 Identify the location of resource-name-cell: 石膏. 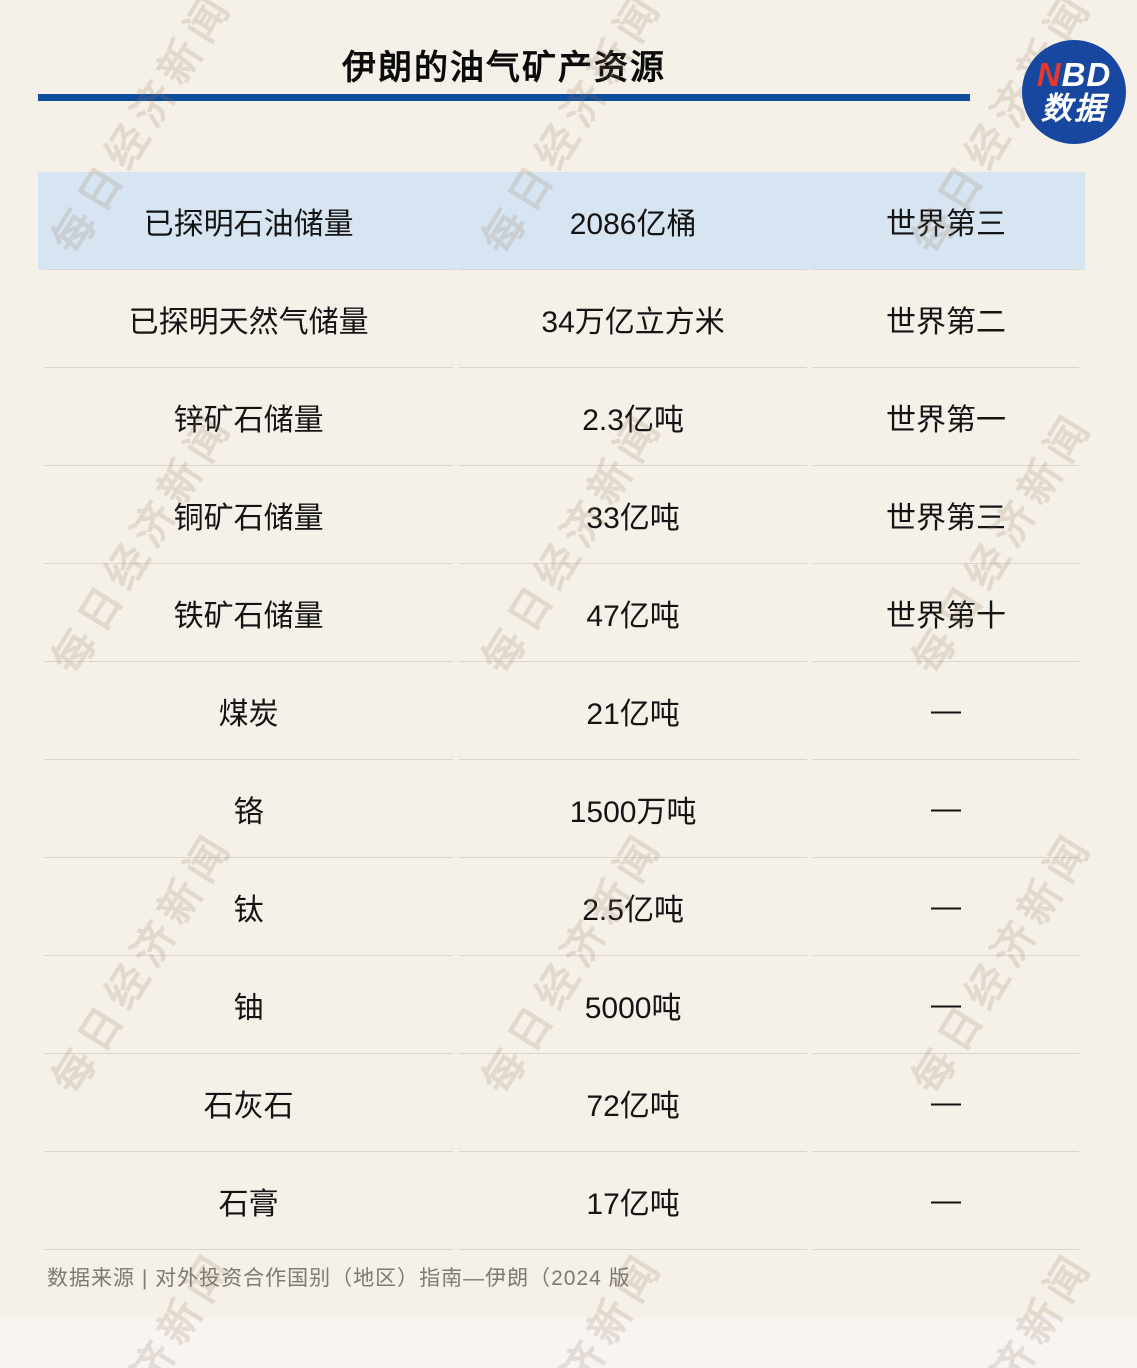
(249, 1201).